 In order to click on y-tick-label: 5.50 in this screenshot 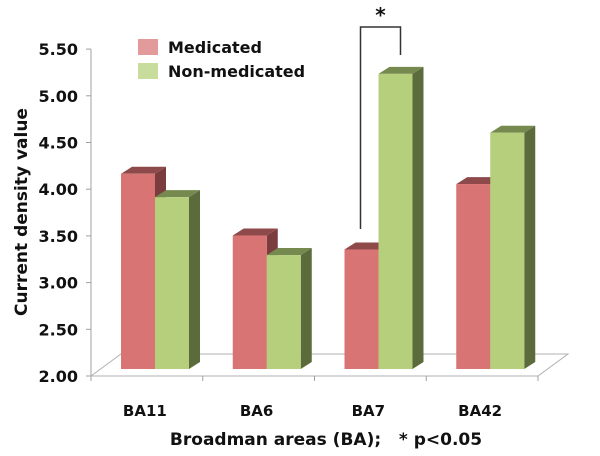, I will do `click(58, 49)`.